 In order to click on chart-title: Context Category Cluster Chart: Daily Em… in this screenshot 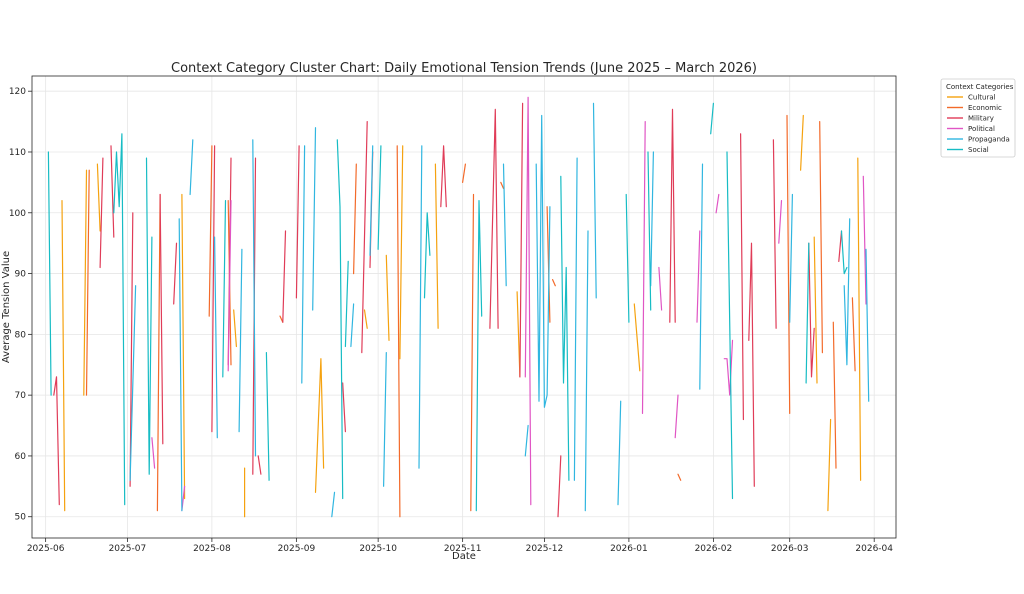, I will do `click(464, 68)`.